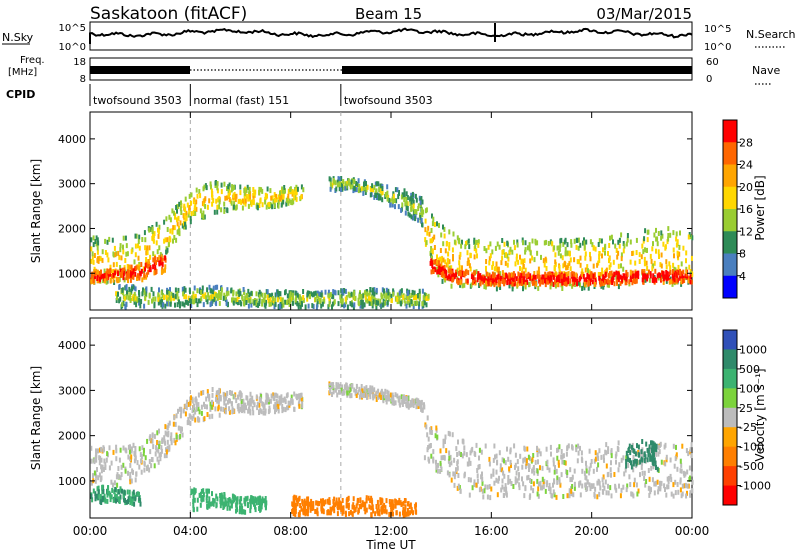  Describe the element at coordinates (748, 427) in the screenshot. I see `colorbar-tick-label: -25` at that location.